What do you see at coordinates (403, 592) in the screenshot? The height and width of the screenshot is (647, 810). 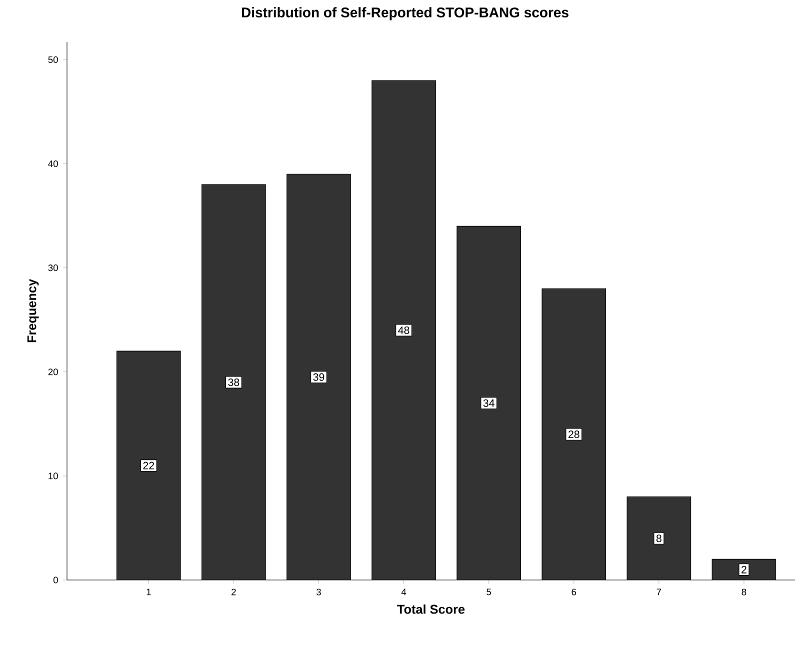 I see `x-tick-label: 4` at bounding box center [403, 592].